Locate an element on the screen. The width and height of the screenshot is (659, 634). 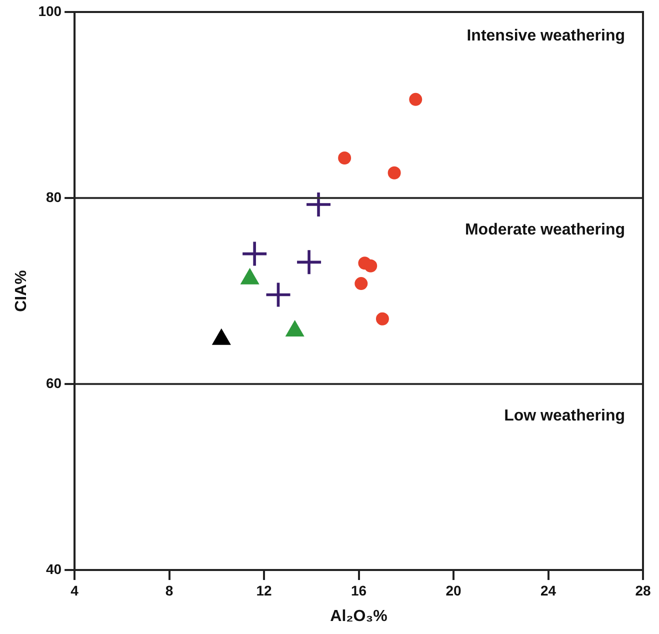
y-tick-label: 60 is located at coordinates (54, 382).